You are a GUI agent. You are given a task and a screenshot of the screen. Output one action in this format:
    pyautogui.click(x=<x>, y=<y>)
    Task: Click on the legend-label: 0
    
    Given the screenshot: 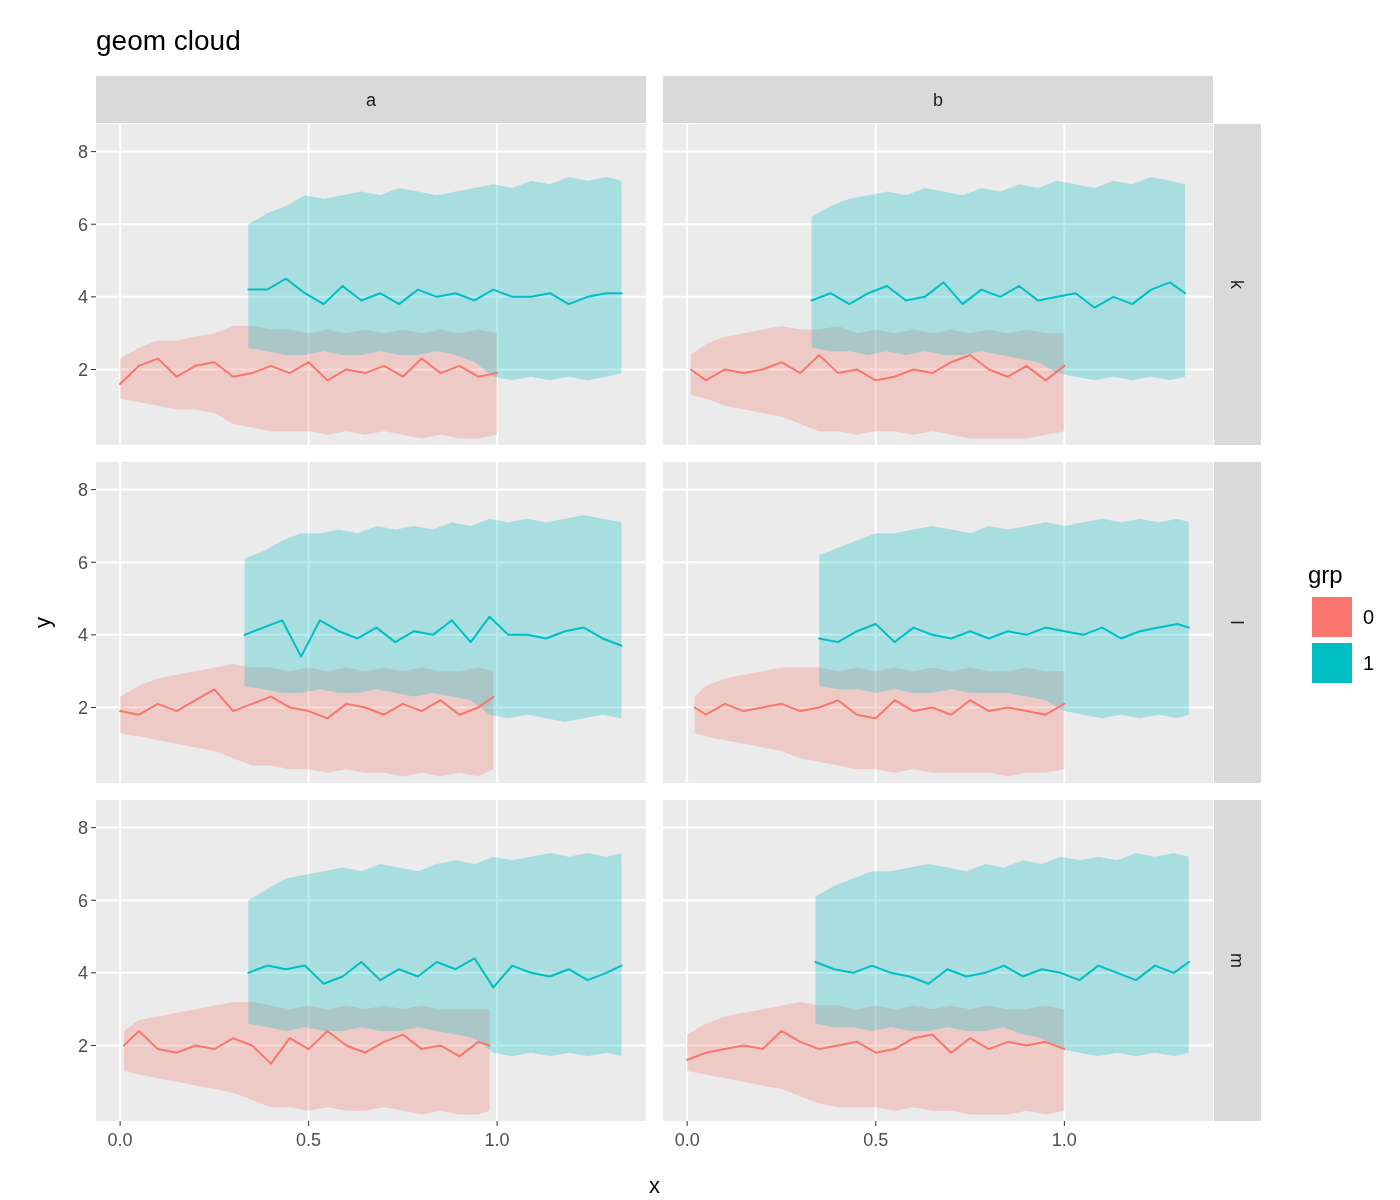 What is the action you would take?
    pyautogui.click(x=1369, y=617)
    